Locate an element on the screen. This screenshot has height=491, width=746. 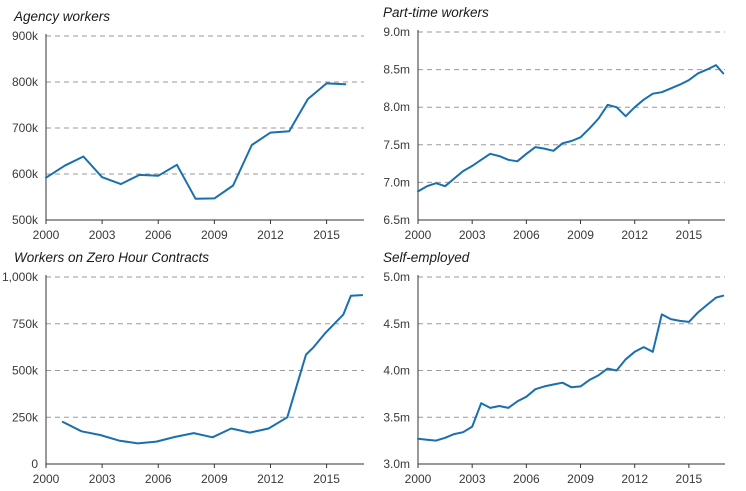
y-tick-label: 0 is located at coordinates (34, 464).